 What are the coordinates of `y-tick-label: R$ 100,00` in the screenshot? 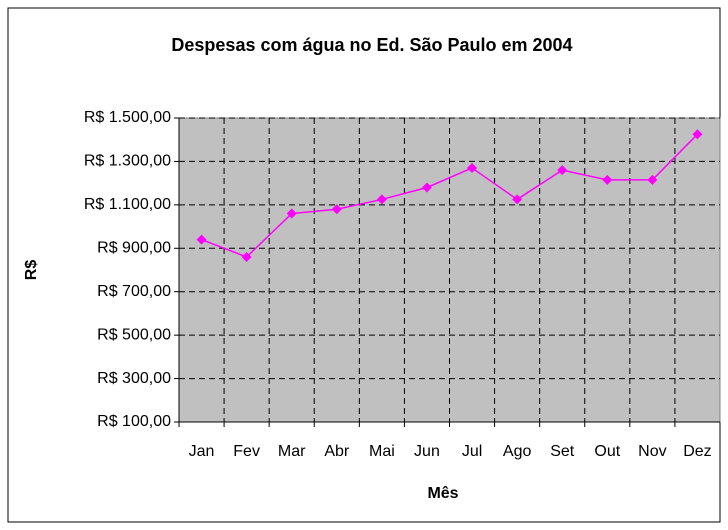 It's located at (134, 421).